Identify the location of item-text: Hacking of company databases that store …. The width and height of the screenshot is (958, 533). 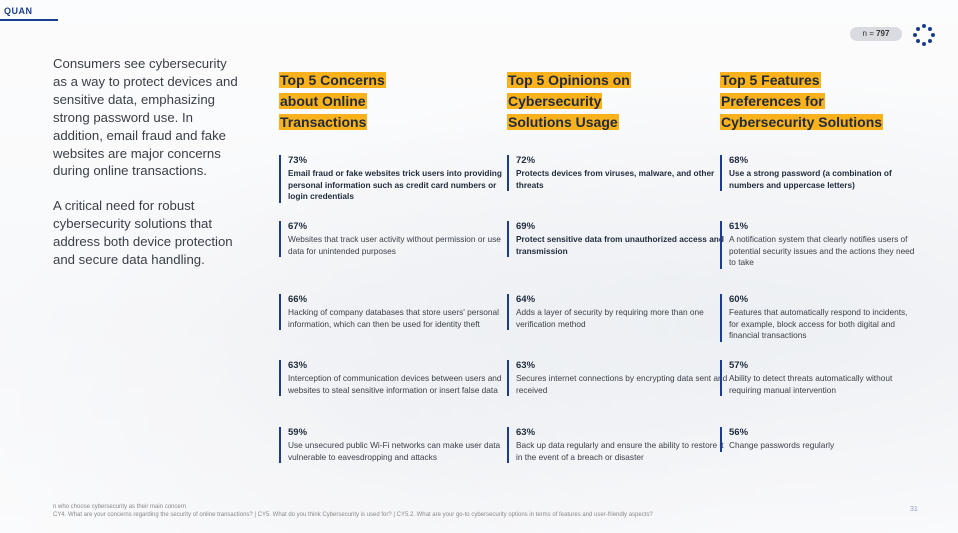
(393, 318).